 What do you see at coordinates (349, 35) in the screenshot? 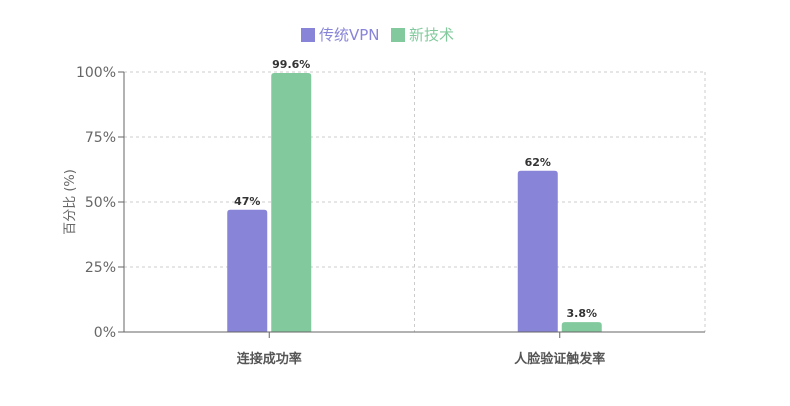
I see `legend-label: 传统VPN` at bounding box center [349, 35].